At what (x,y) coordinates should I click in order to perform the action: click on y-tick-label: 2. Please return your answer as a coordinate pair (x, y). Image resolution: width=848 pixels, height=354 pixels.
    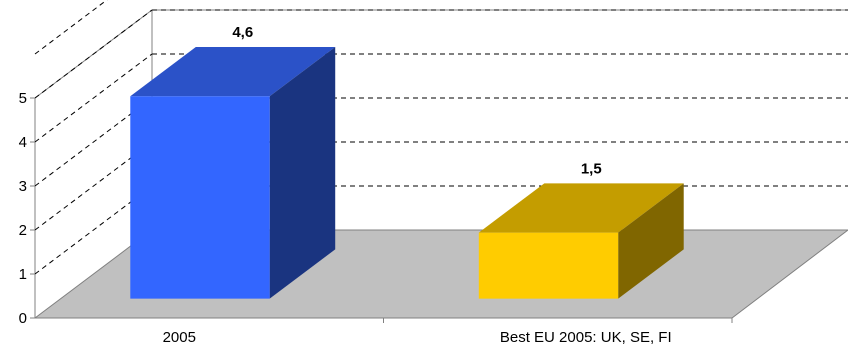
    Looking at the image, I should click on (23, 230).